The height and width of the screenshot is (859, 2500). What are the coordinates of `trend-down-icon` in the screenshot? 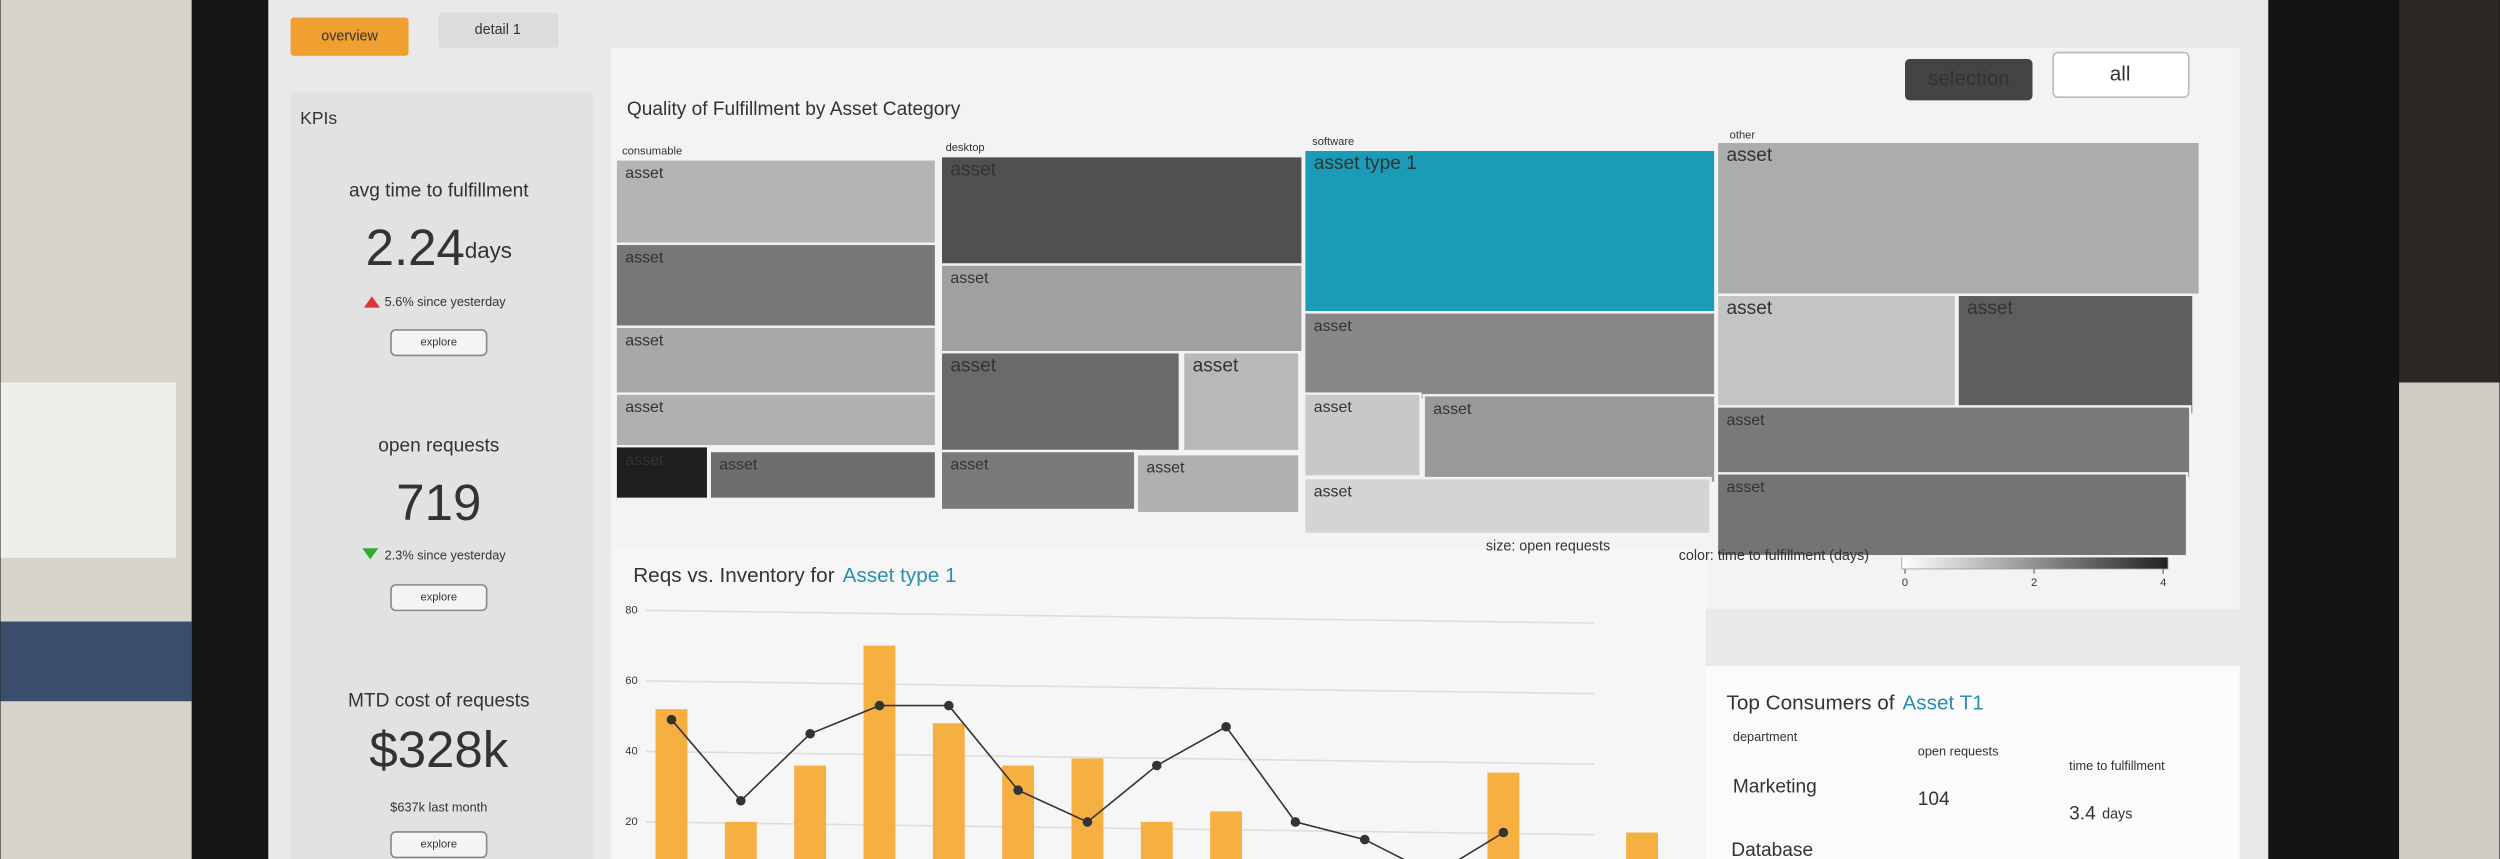 It's located at (370, 554).